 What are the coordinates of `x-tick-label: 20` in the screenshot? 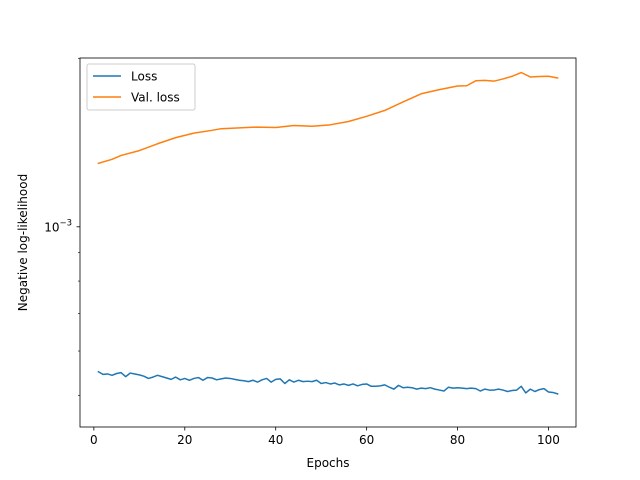 It's located at (184, 440).